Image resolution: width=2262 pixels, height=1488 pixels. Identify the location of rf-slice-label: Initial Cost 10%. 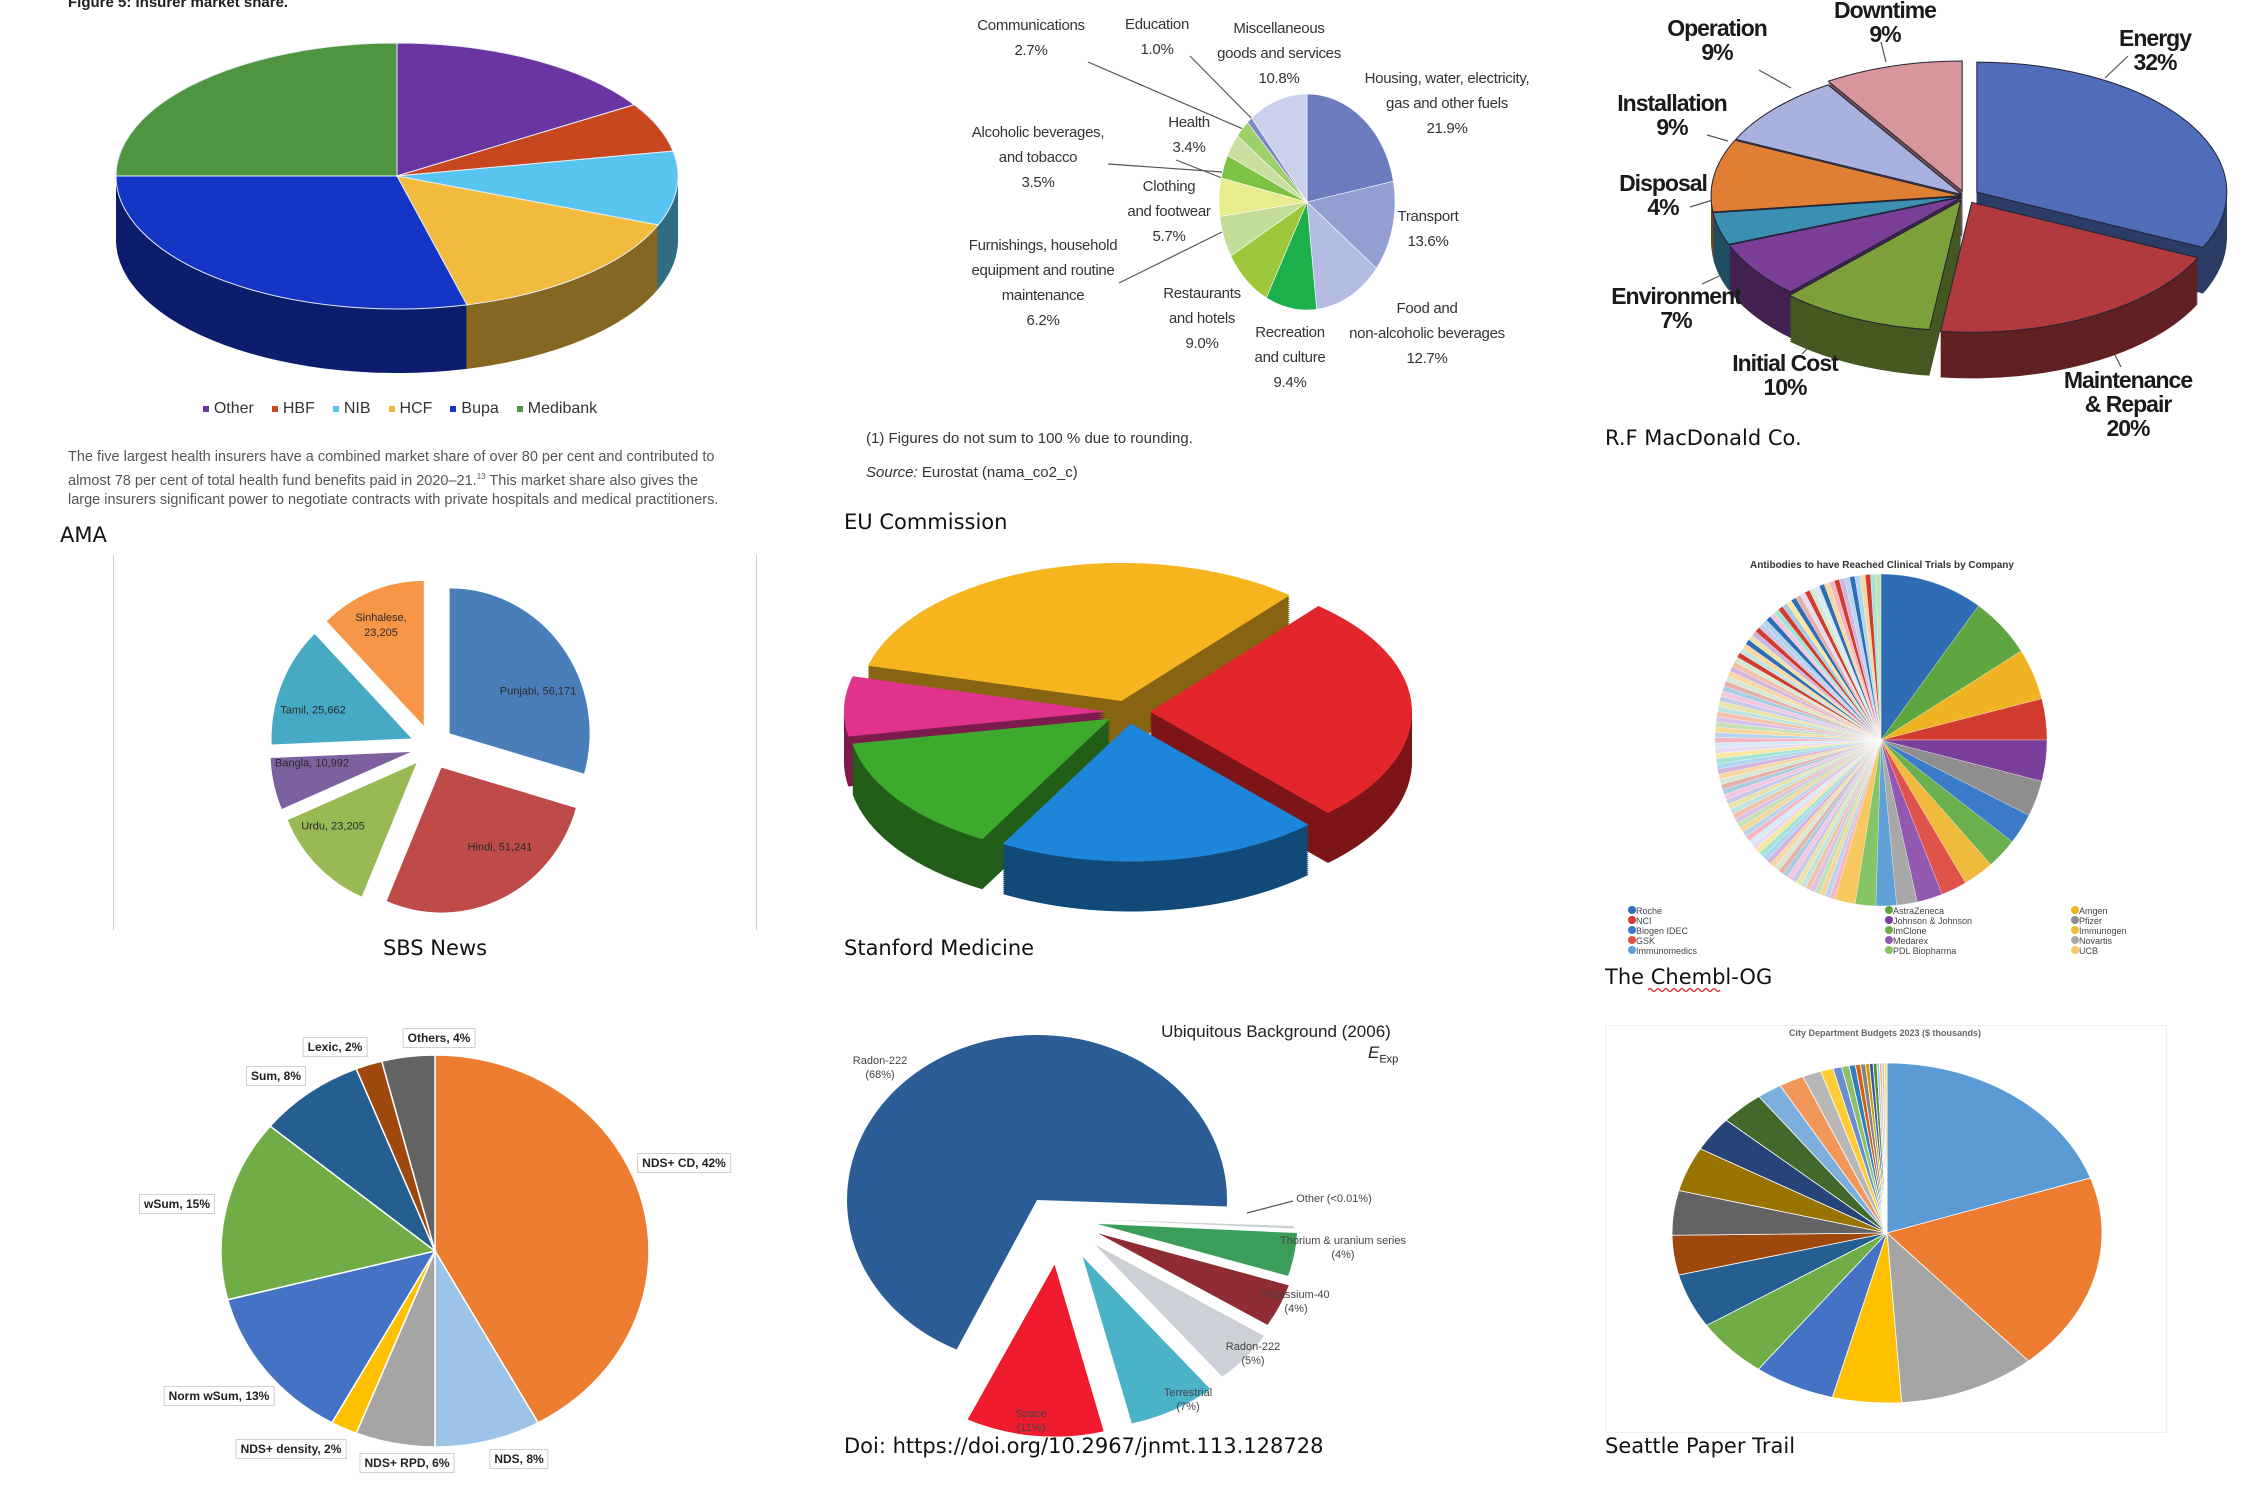
(1785, 375).